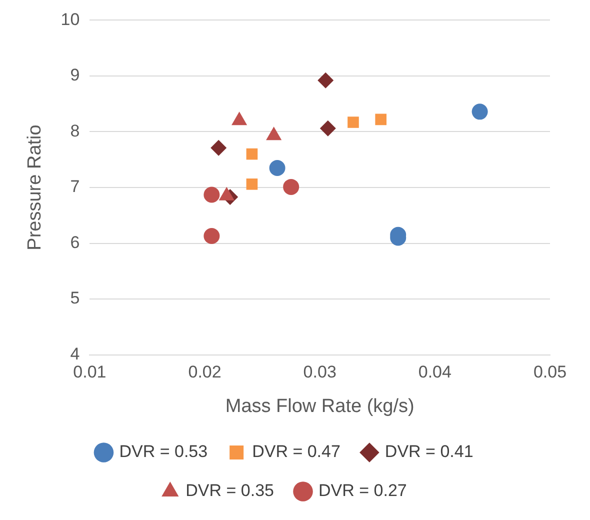 Image resolution: width=590 pixels, height=520 pixels. What do you see at coordinates (296, 452) in the screenshot?
I see `legend-label: DVR = 0.47` at bounding box center [296, 452].